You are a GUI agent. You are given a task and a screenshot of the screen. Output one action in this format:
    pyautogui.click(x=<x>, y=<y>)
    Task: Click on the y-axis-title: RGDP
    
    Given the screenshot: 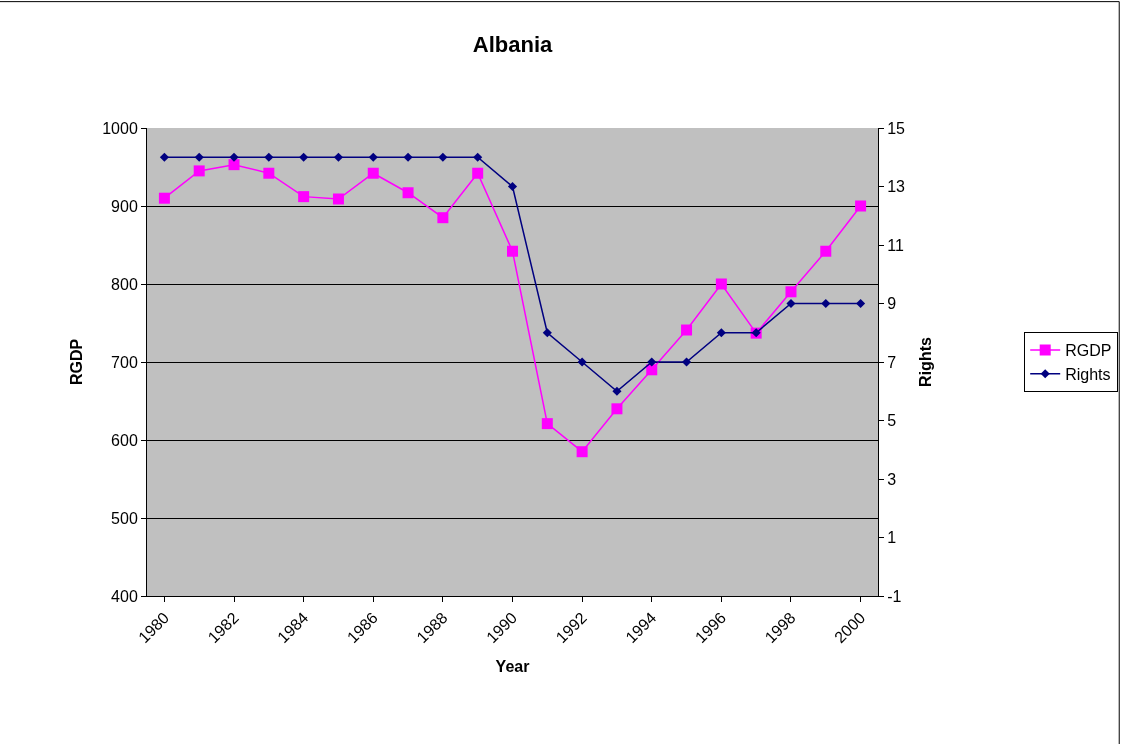 What is the action you would take?
    pyautogui.click(x=77, y=362)
    